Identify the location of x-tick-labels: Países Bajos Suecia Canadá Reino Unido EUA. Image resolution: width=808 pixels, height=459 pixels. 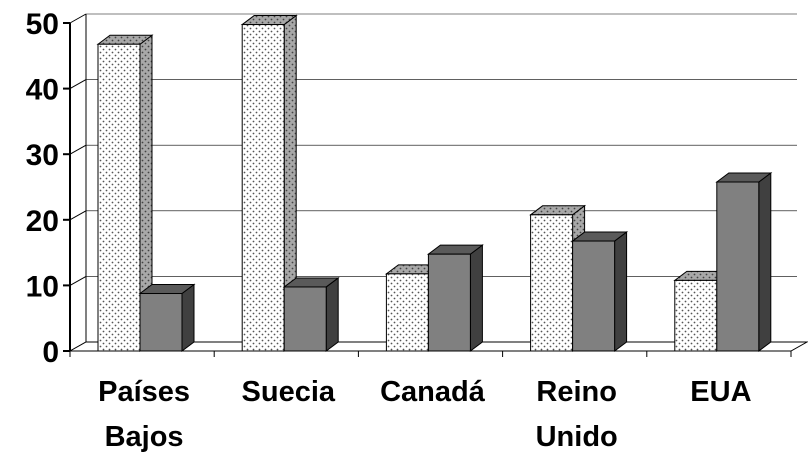
(424, 414).